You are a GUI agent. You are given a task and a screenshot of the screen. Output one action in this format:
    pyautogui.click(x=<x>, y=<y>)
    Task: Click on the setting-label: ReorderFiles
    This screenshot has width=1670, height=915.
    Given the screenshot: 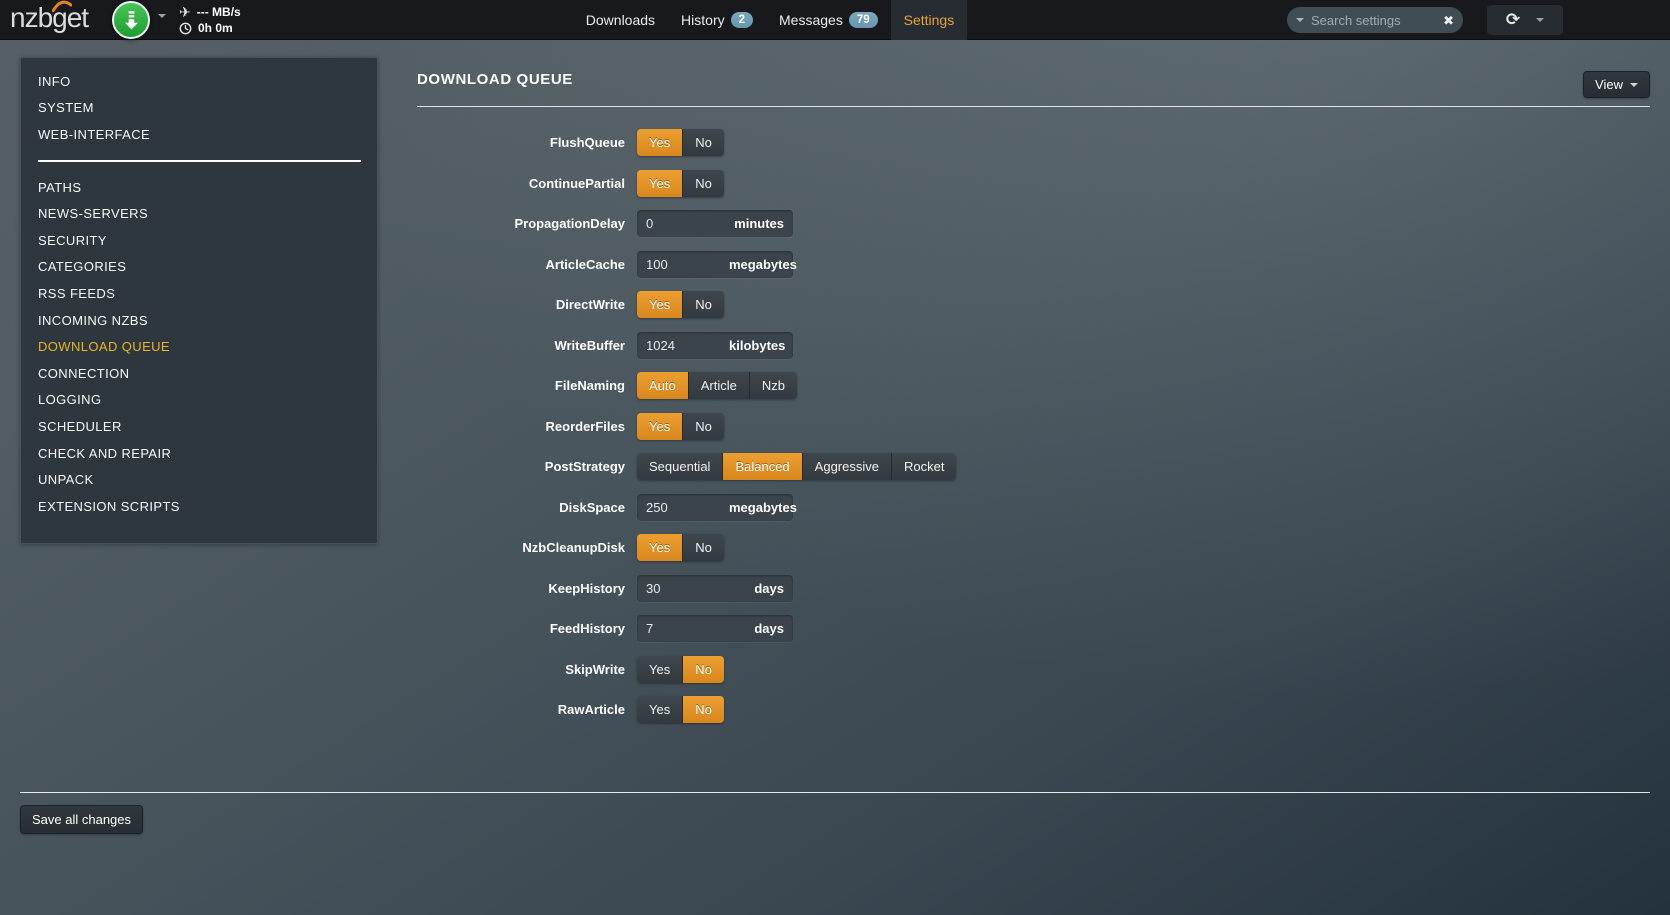 What is the action you would take?
    pyautogui.click(x=585, y=426)
    